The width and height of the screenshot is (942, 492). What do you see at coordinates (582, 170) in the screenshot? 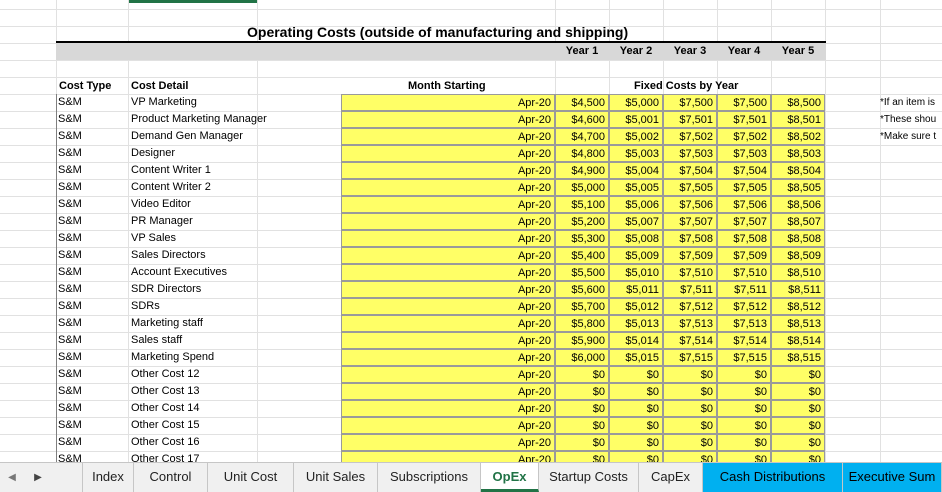
I see `year-cost-cell: $4,900` at bounding box center [582, 170].